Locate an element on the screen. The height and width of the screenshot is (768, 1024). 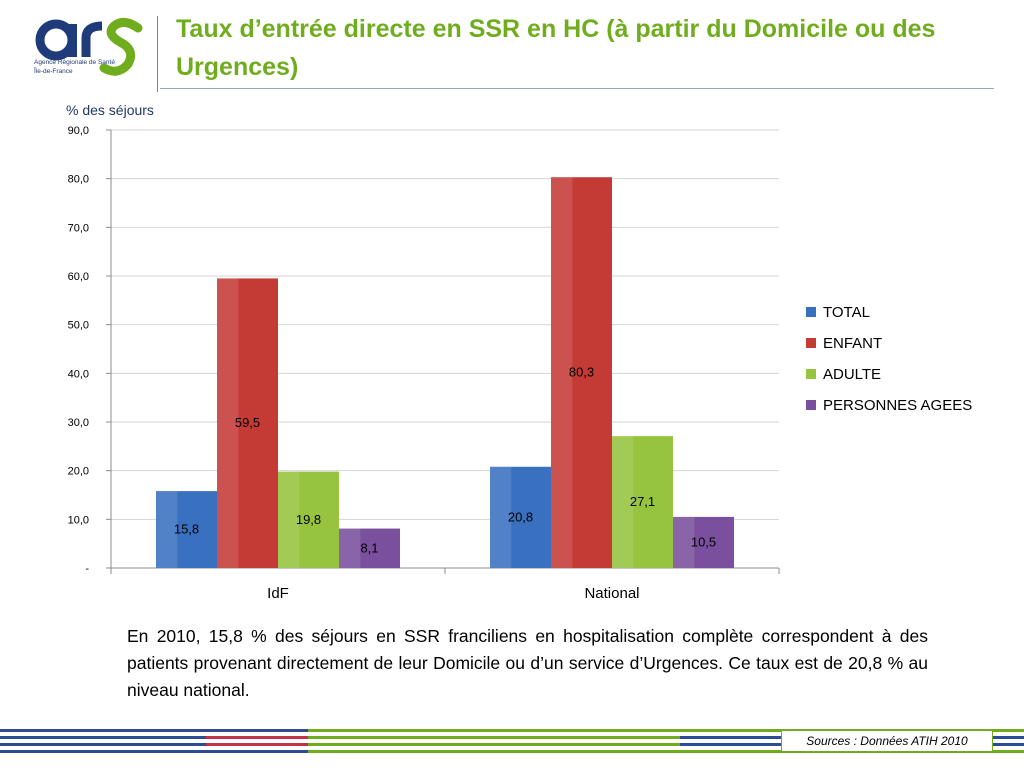
legend-label: PERSONNES AGEES is located at coordinates (897, 405).